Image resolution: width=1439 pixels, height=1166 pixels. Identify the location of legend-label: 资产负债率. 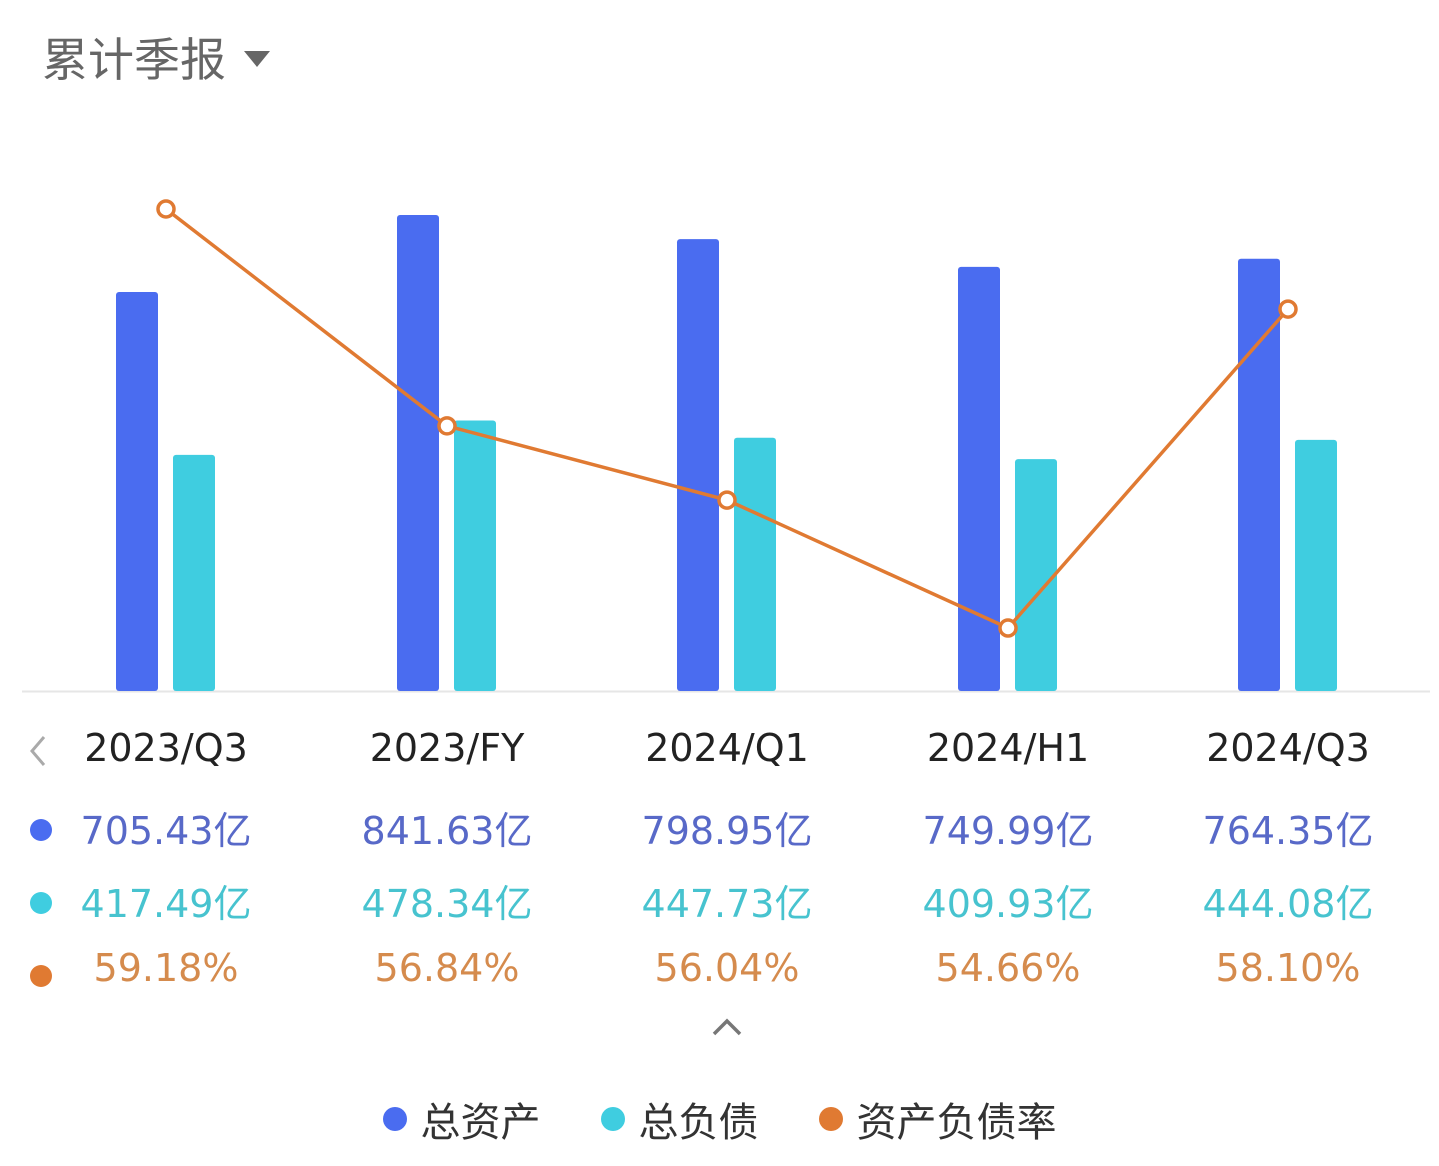
(956, 1123).